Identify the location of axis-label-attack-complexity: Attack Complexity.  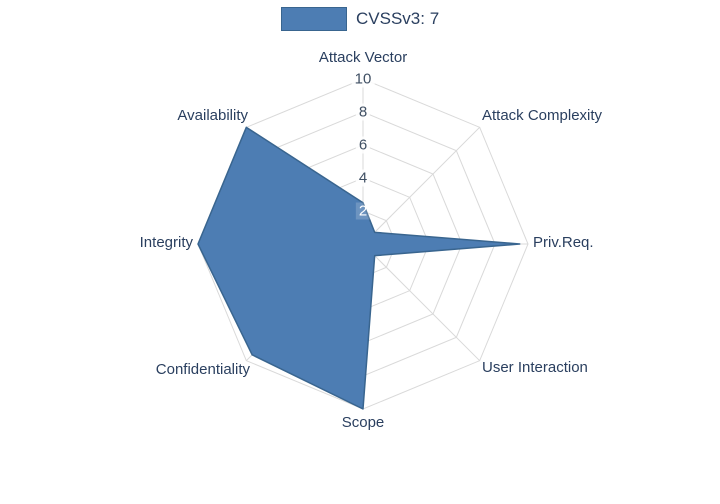
(542, 115).